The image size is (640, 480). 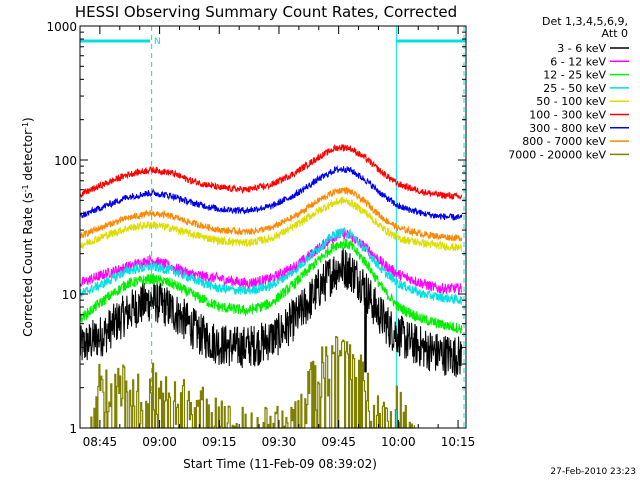 I want to click on x-tick-label-5: 10:00, so click(x=398, y=442).